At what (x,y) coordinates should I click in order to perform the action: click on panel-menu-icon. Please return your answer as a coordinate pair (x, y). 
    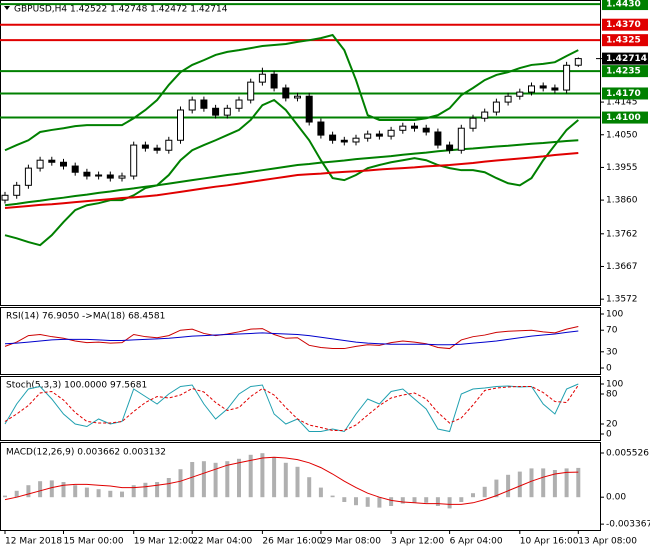
    Looking at the image, I should click on (7, 8).